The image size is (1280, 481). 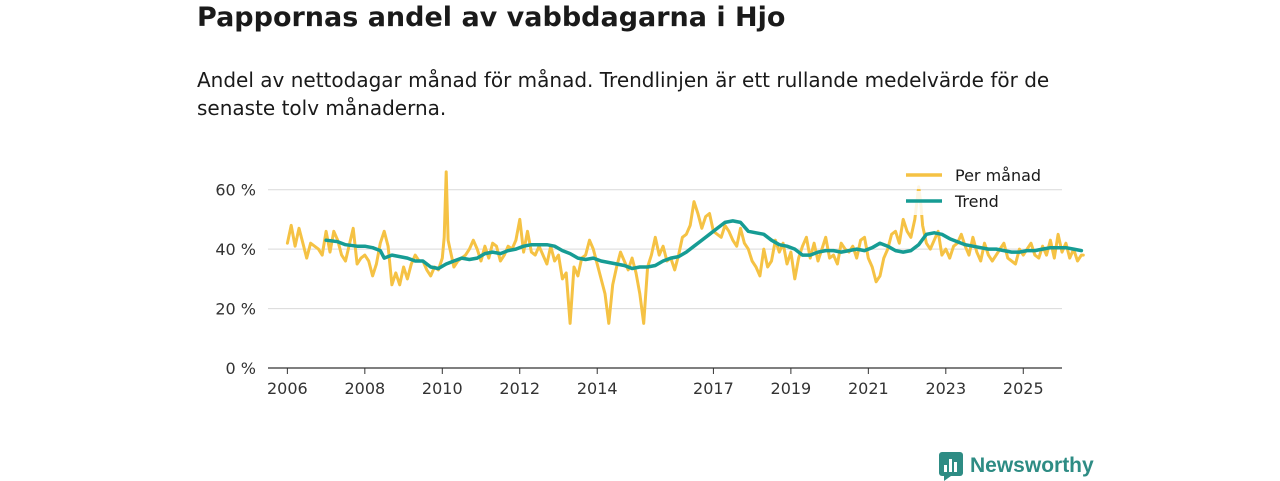 I want to click on x-tick-label: 2025, so click(x=1023, y=388).